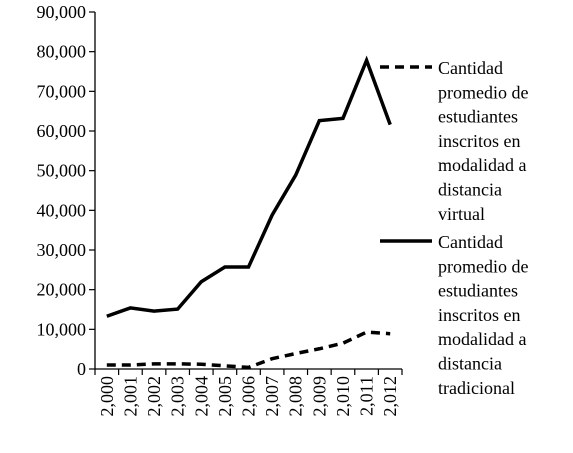 The image size is (573, 453). What do you see at coordinates (476, 388) in the screenshot?
I see `legend-label: tradicional` at bounding box center [476, 388].